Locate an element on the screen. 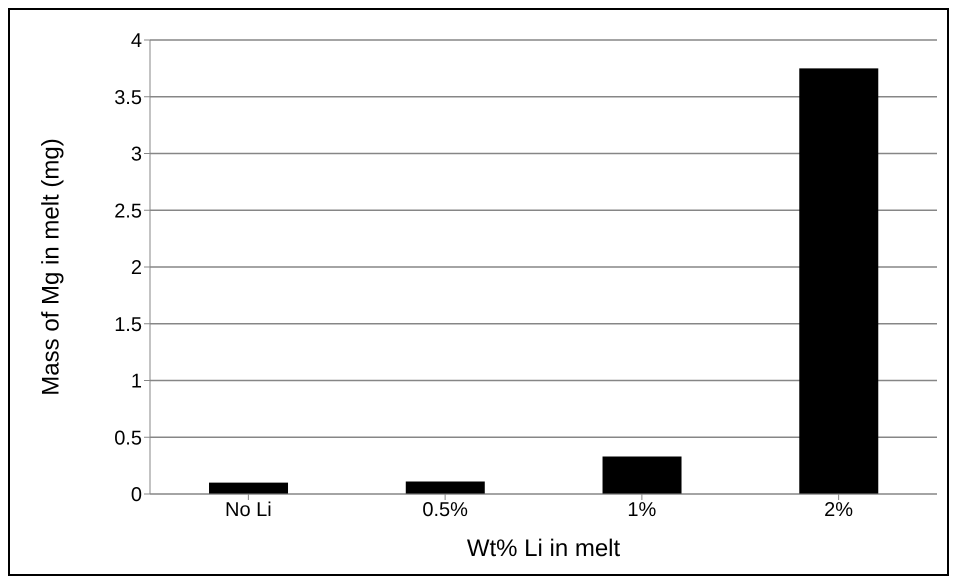  x-tick-label: 1% is located at coordinates (642, 510).